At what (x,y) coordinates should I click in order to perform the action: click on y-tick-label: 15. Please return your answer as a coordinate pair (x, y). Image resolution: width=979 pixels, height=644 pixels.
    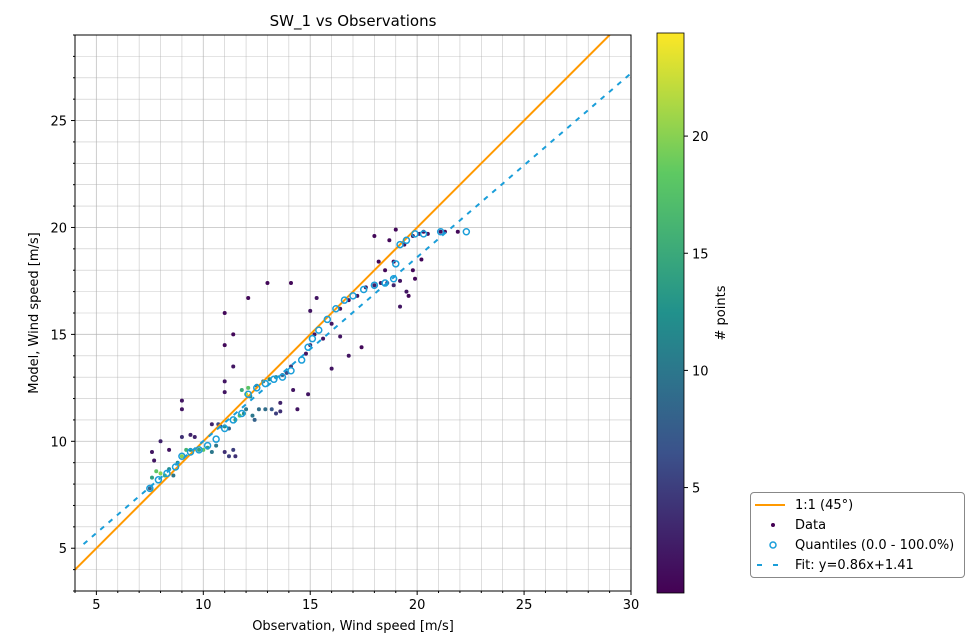
    Looking at the image, I should click on (58, 335).